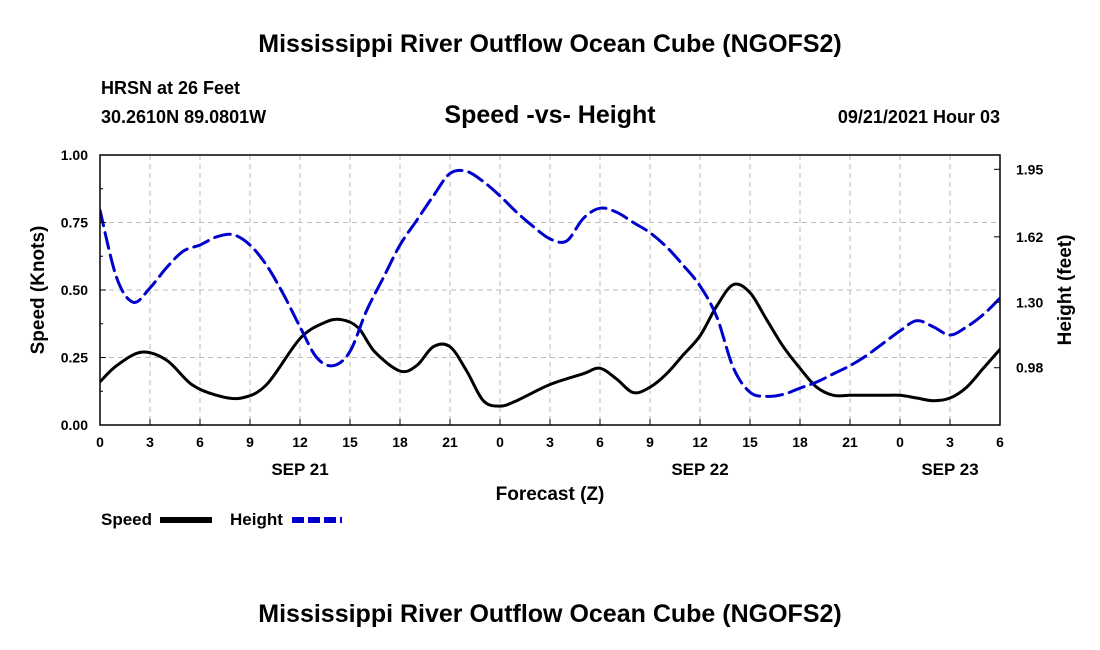 The image size is (1100, 650). What do you see at coordinates (1029, 368) in the screenshot?
I see `y2-tick-label: 0.98` at bounding box center [1029, 368].